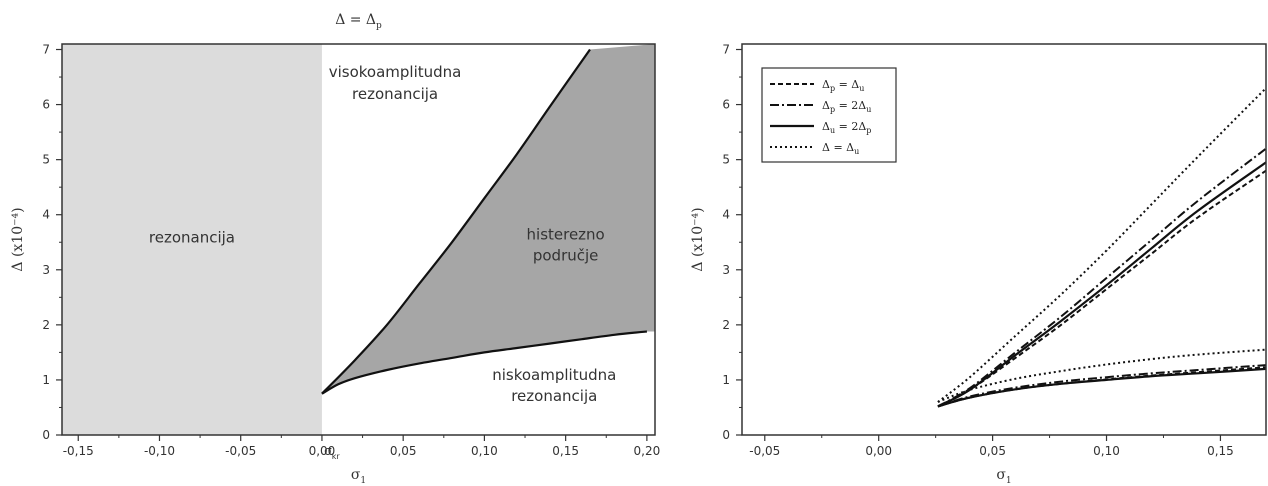  Describe the element at coordinates (554, 375) in the screenshot. I see `niskoamplitudna-label: niskoamplitudna` at that location.